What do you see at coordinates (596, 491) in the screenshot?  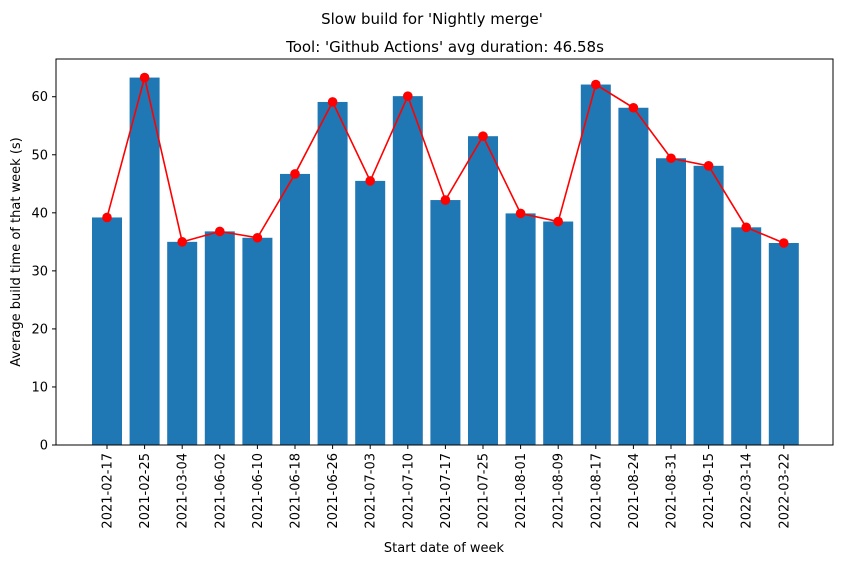 I see `x-tick-label: 2021-08-17` at bounding box center [596, 491].